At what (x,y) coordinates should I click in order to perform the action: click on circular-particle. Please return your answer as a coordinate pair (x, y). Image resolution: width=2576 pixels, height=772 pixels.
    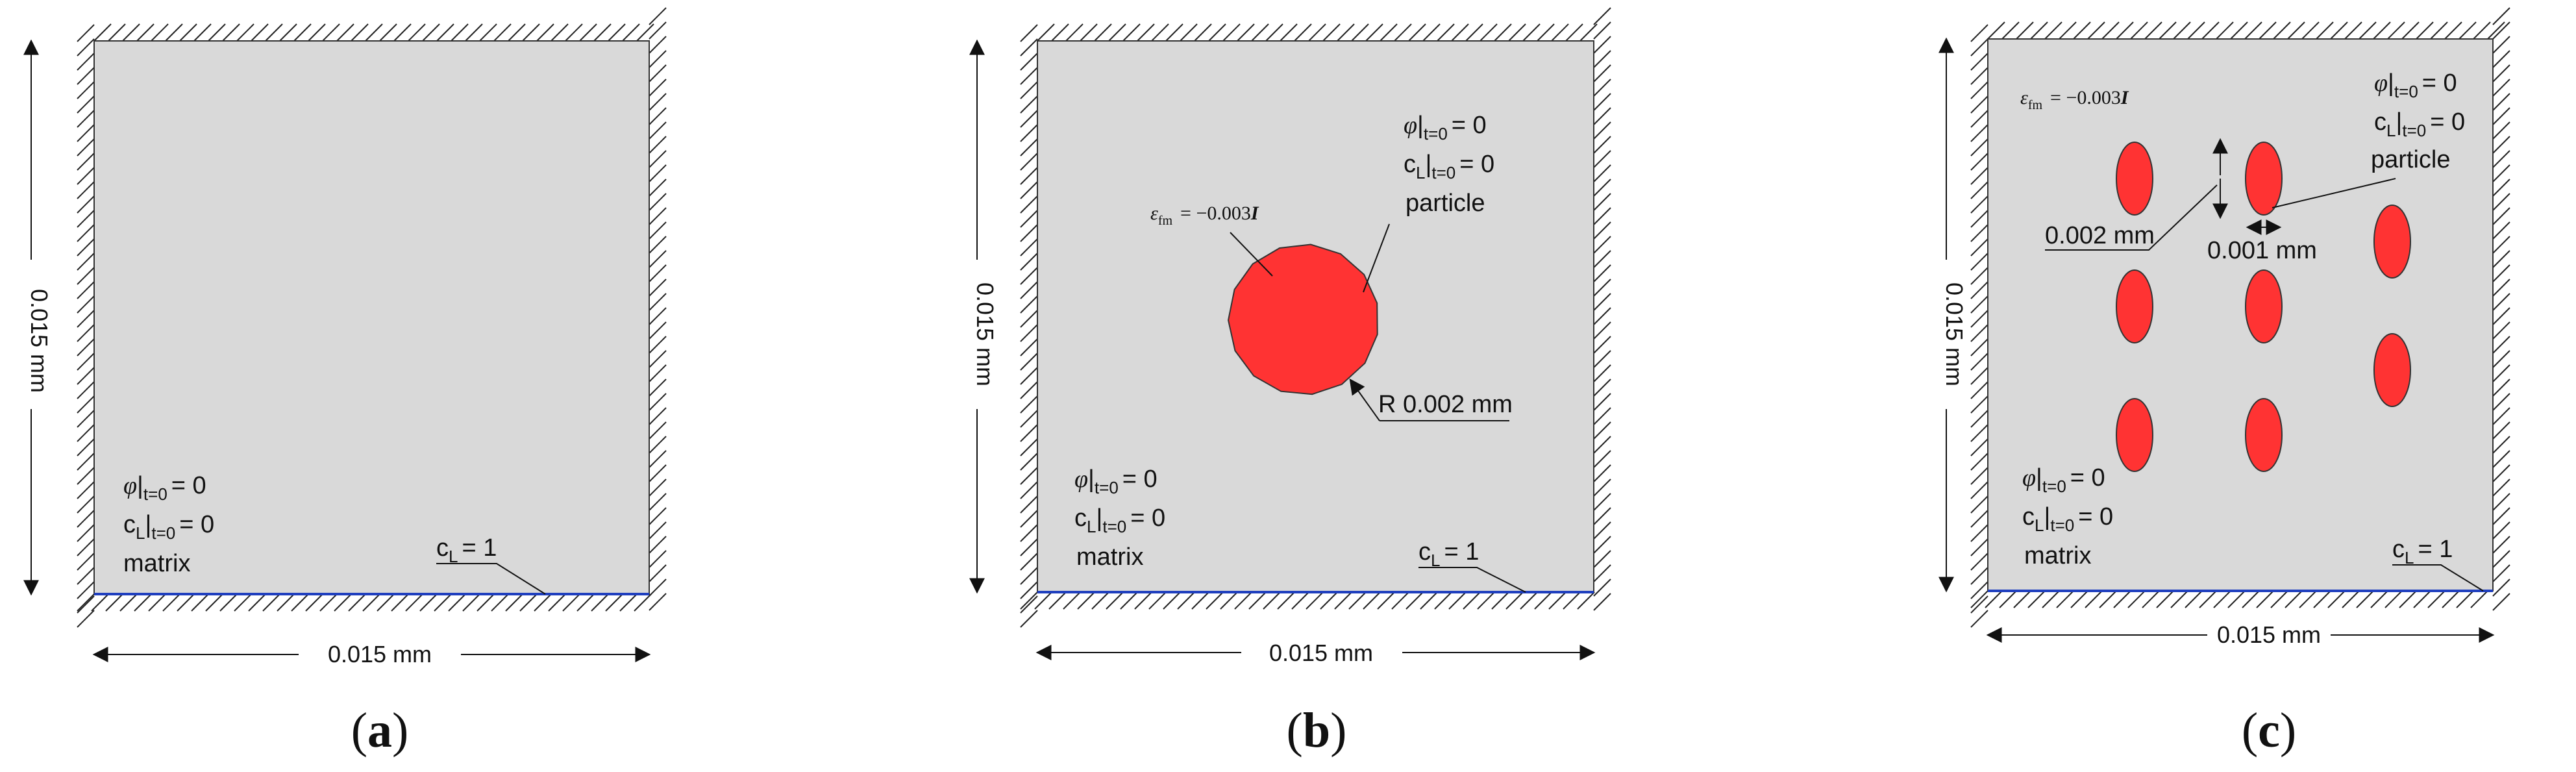
    Looking at the image, I should click on (1302, 319).